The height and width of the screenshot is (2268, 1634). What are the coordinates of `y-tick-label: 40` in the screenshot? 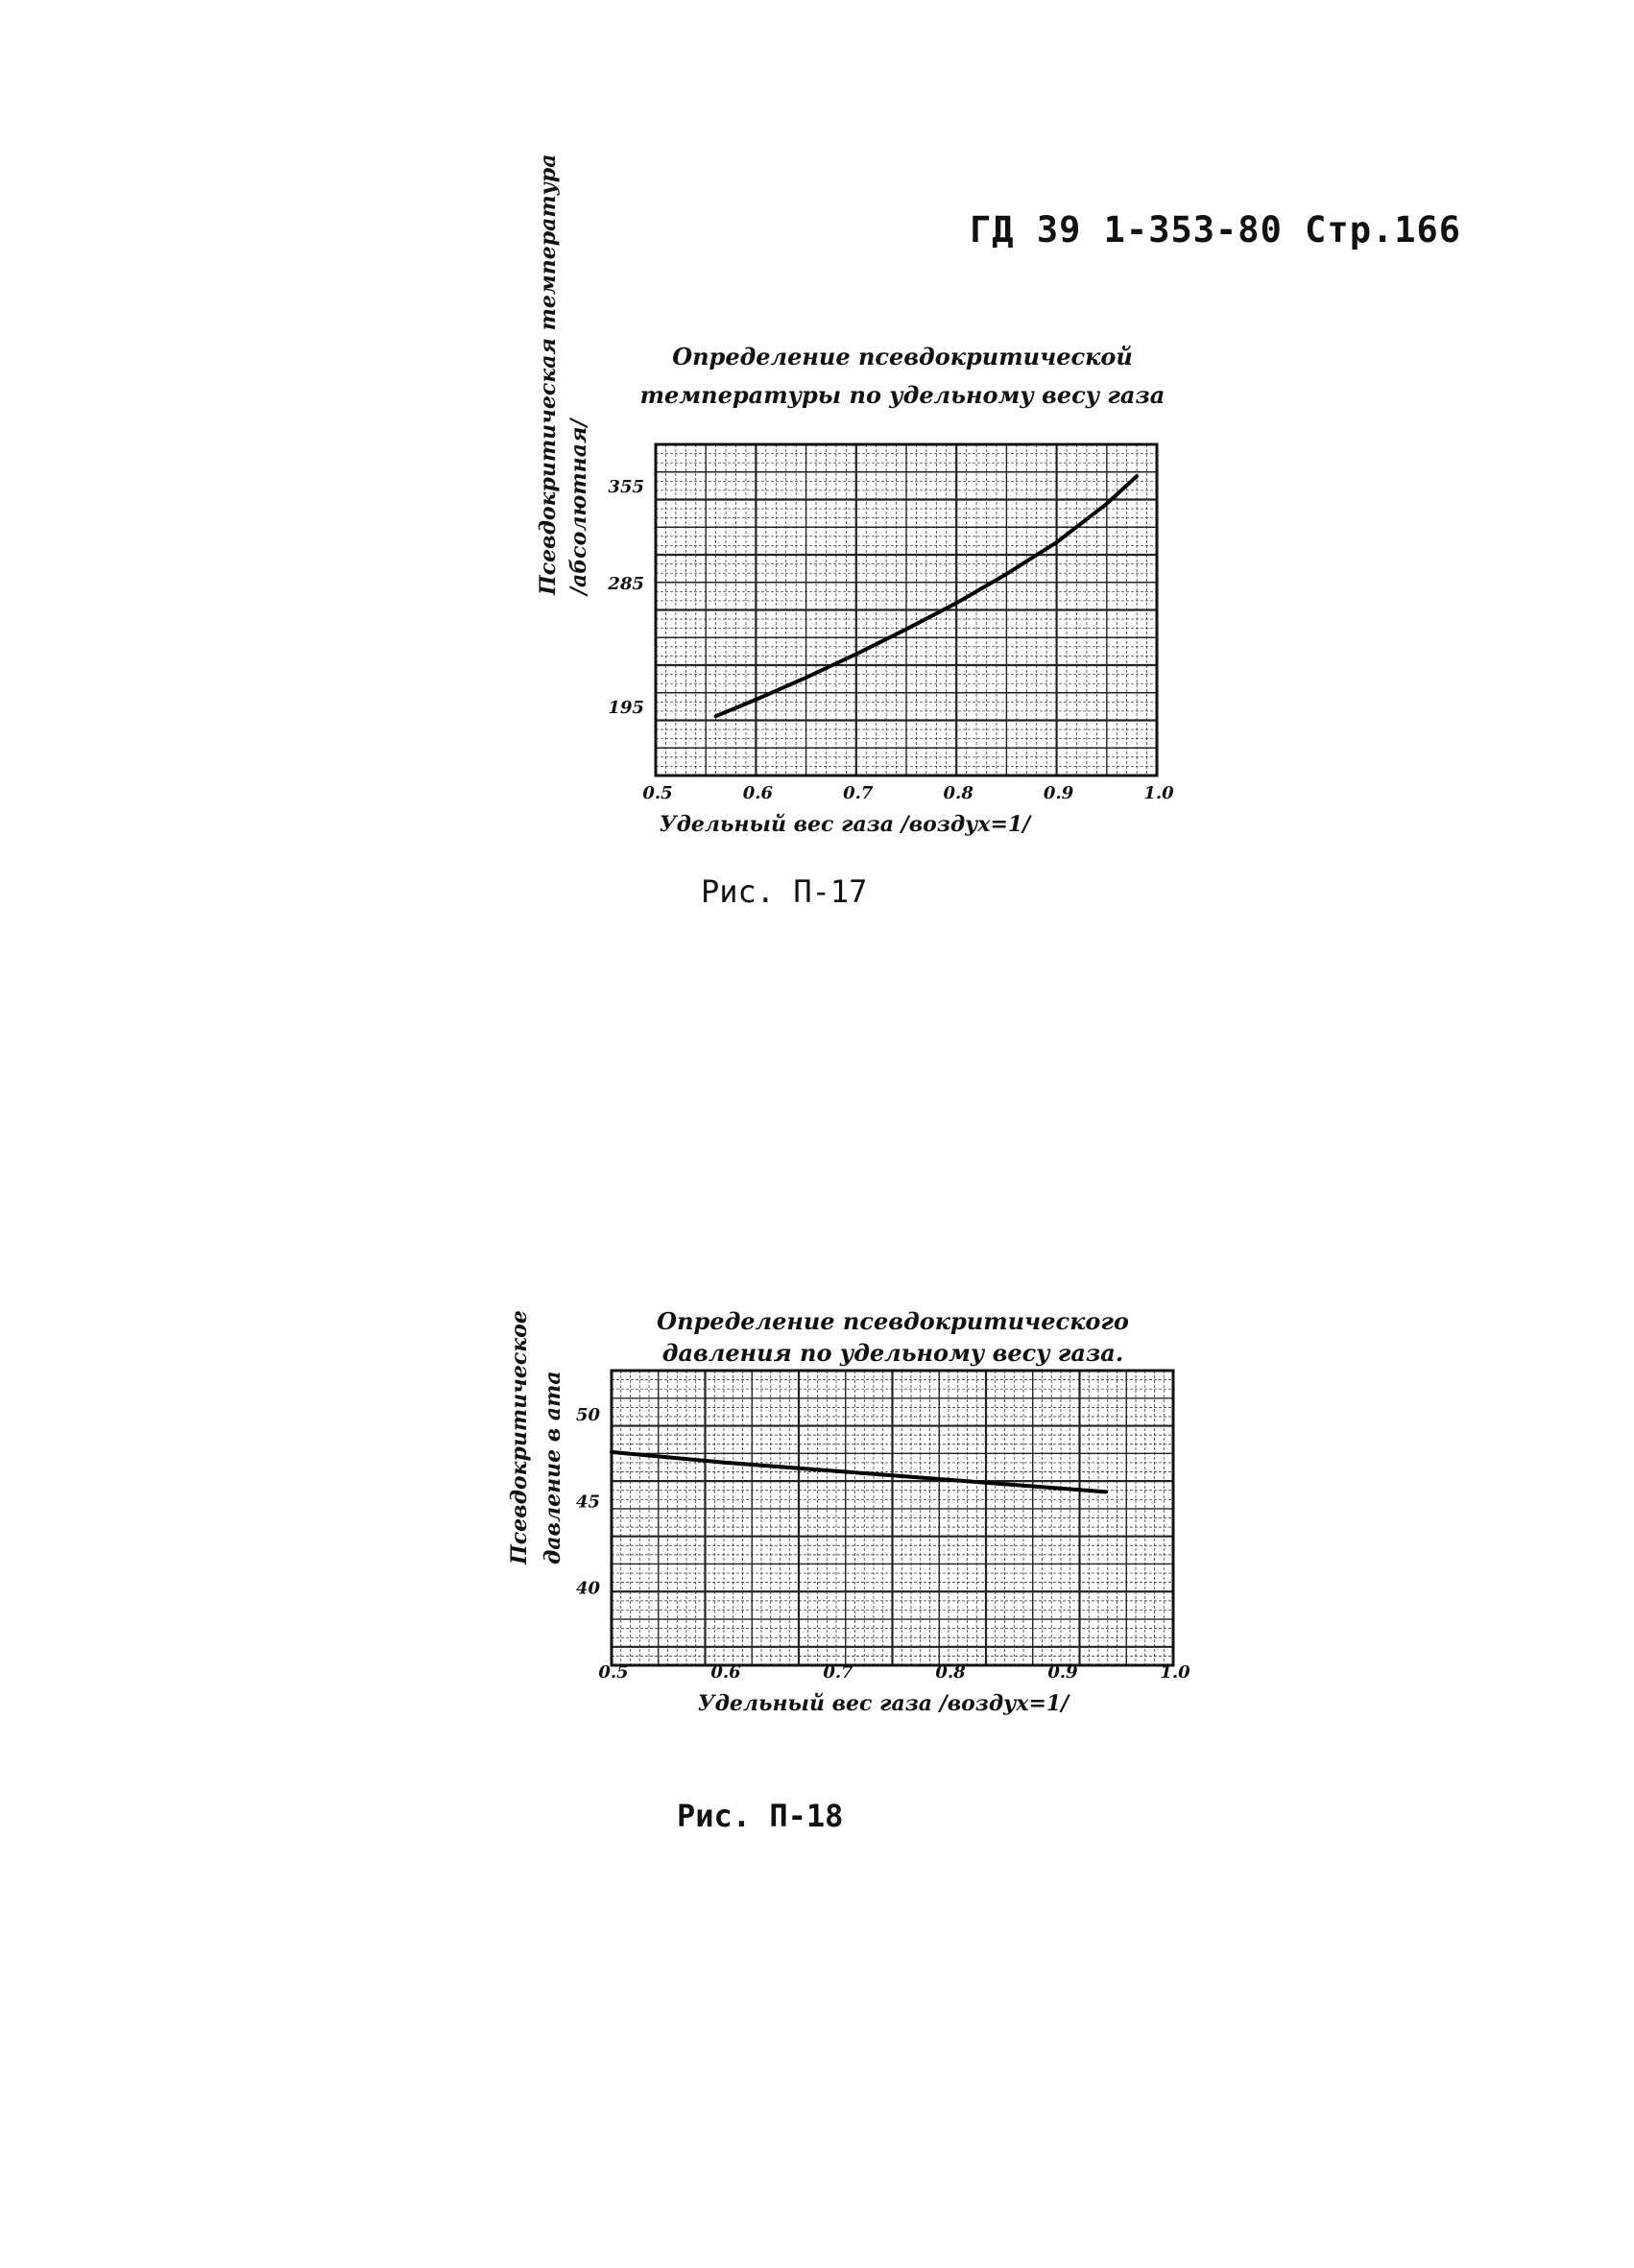 It's located at (588, 1589).